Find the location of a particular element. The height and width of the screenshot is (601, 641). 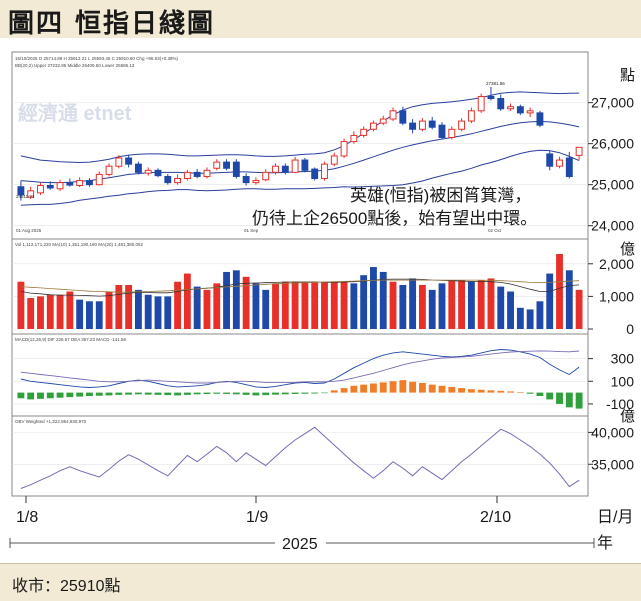

p2-y-tick-label-1: 1,000 is located at coordinates (616, 296).